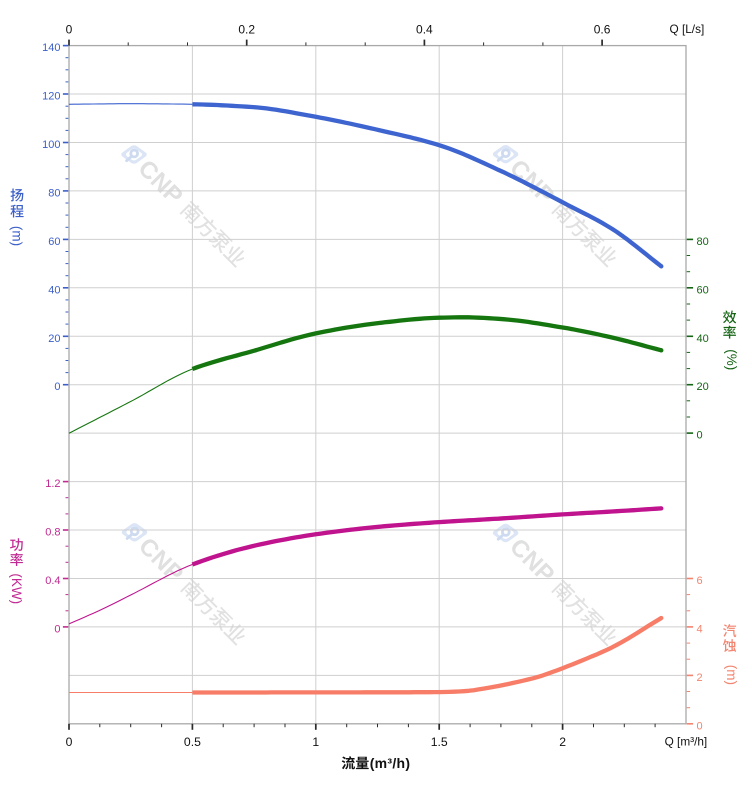  What do you see at coordinates (687, 29) in the screenshot?
I see `svg-text: Q [L/s]` at bounding box center [687, 29].